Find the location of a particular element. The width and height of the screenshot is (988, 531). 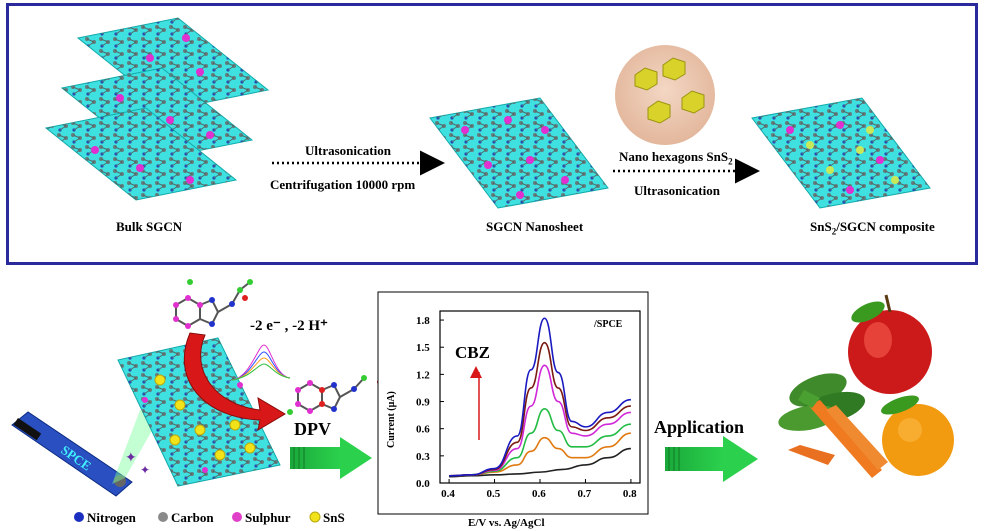

sns2-sgcn-composite-sheet is located at coordinates (841, 153).